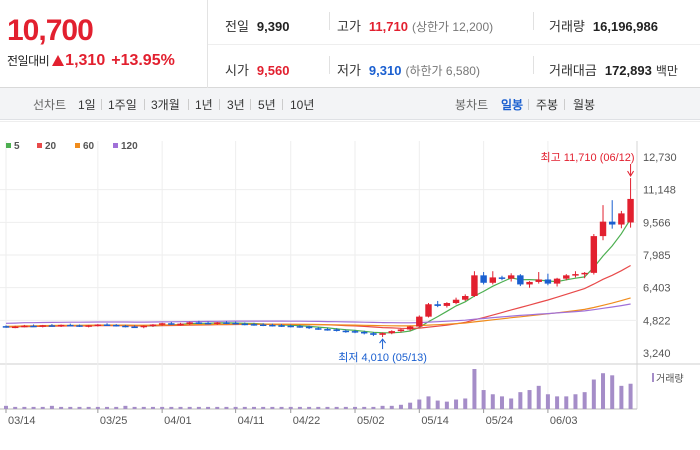 The width and height of the screenshot is (700, 450). Describe the element at coordinates (653, 377) in the screenshot. I see `volume-legend-swatch` at that location.